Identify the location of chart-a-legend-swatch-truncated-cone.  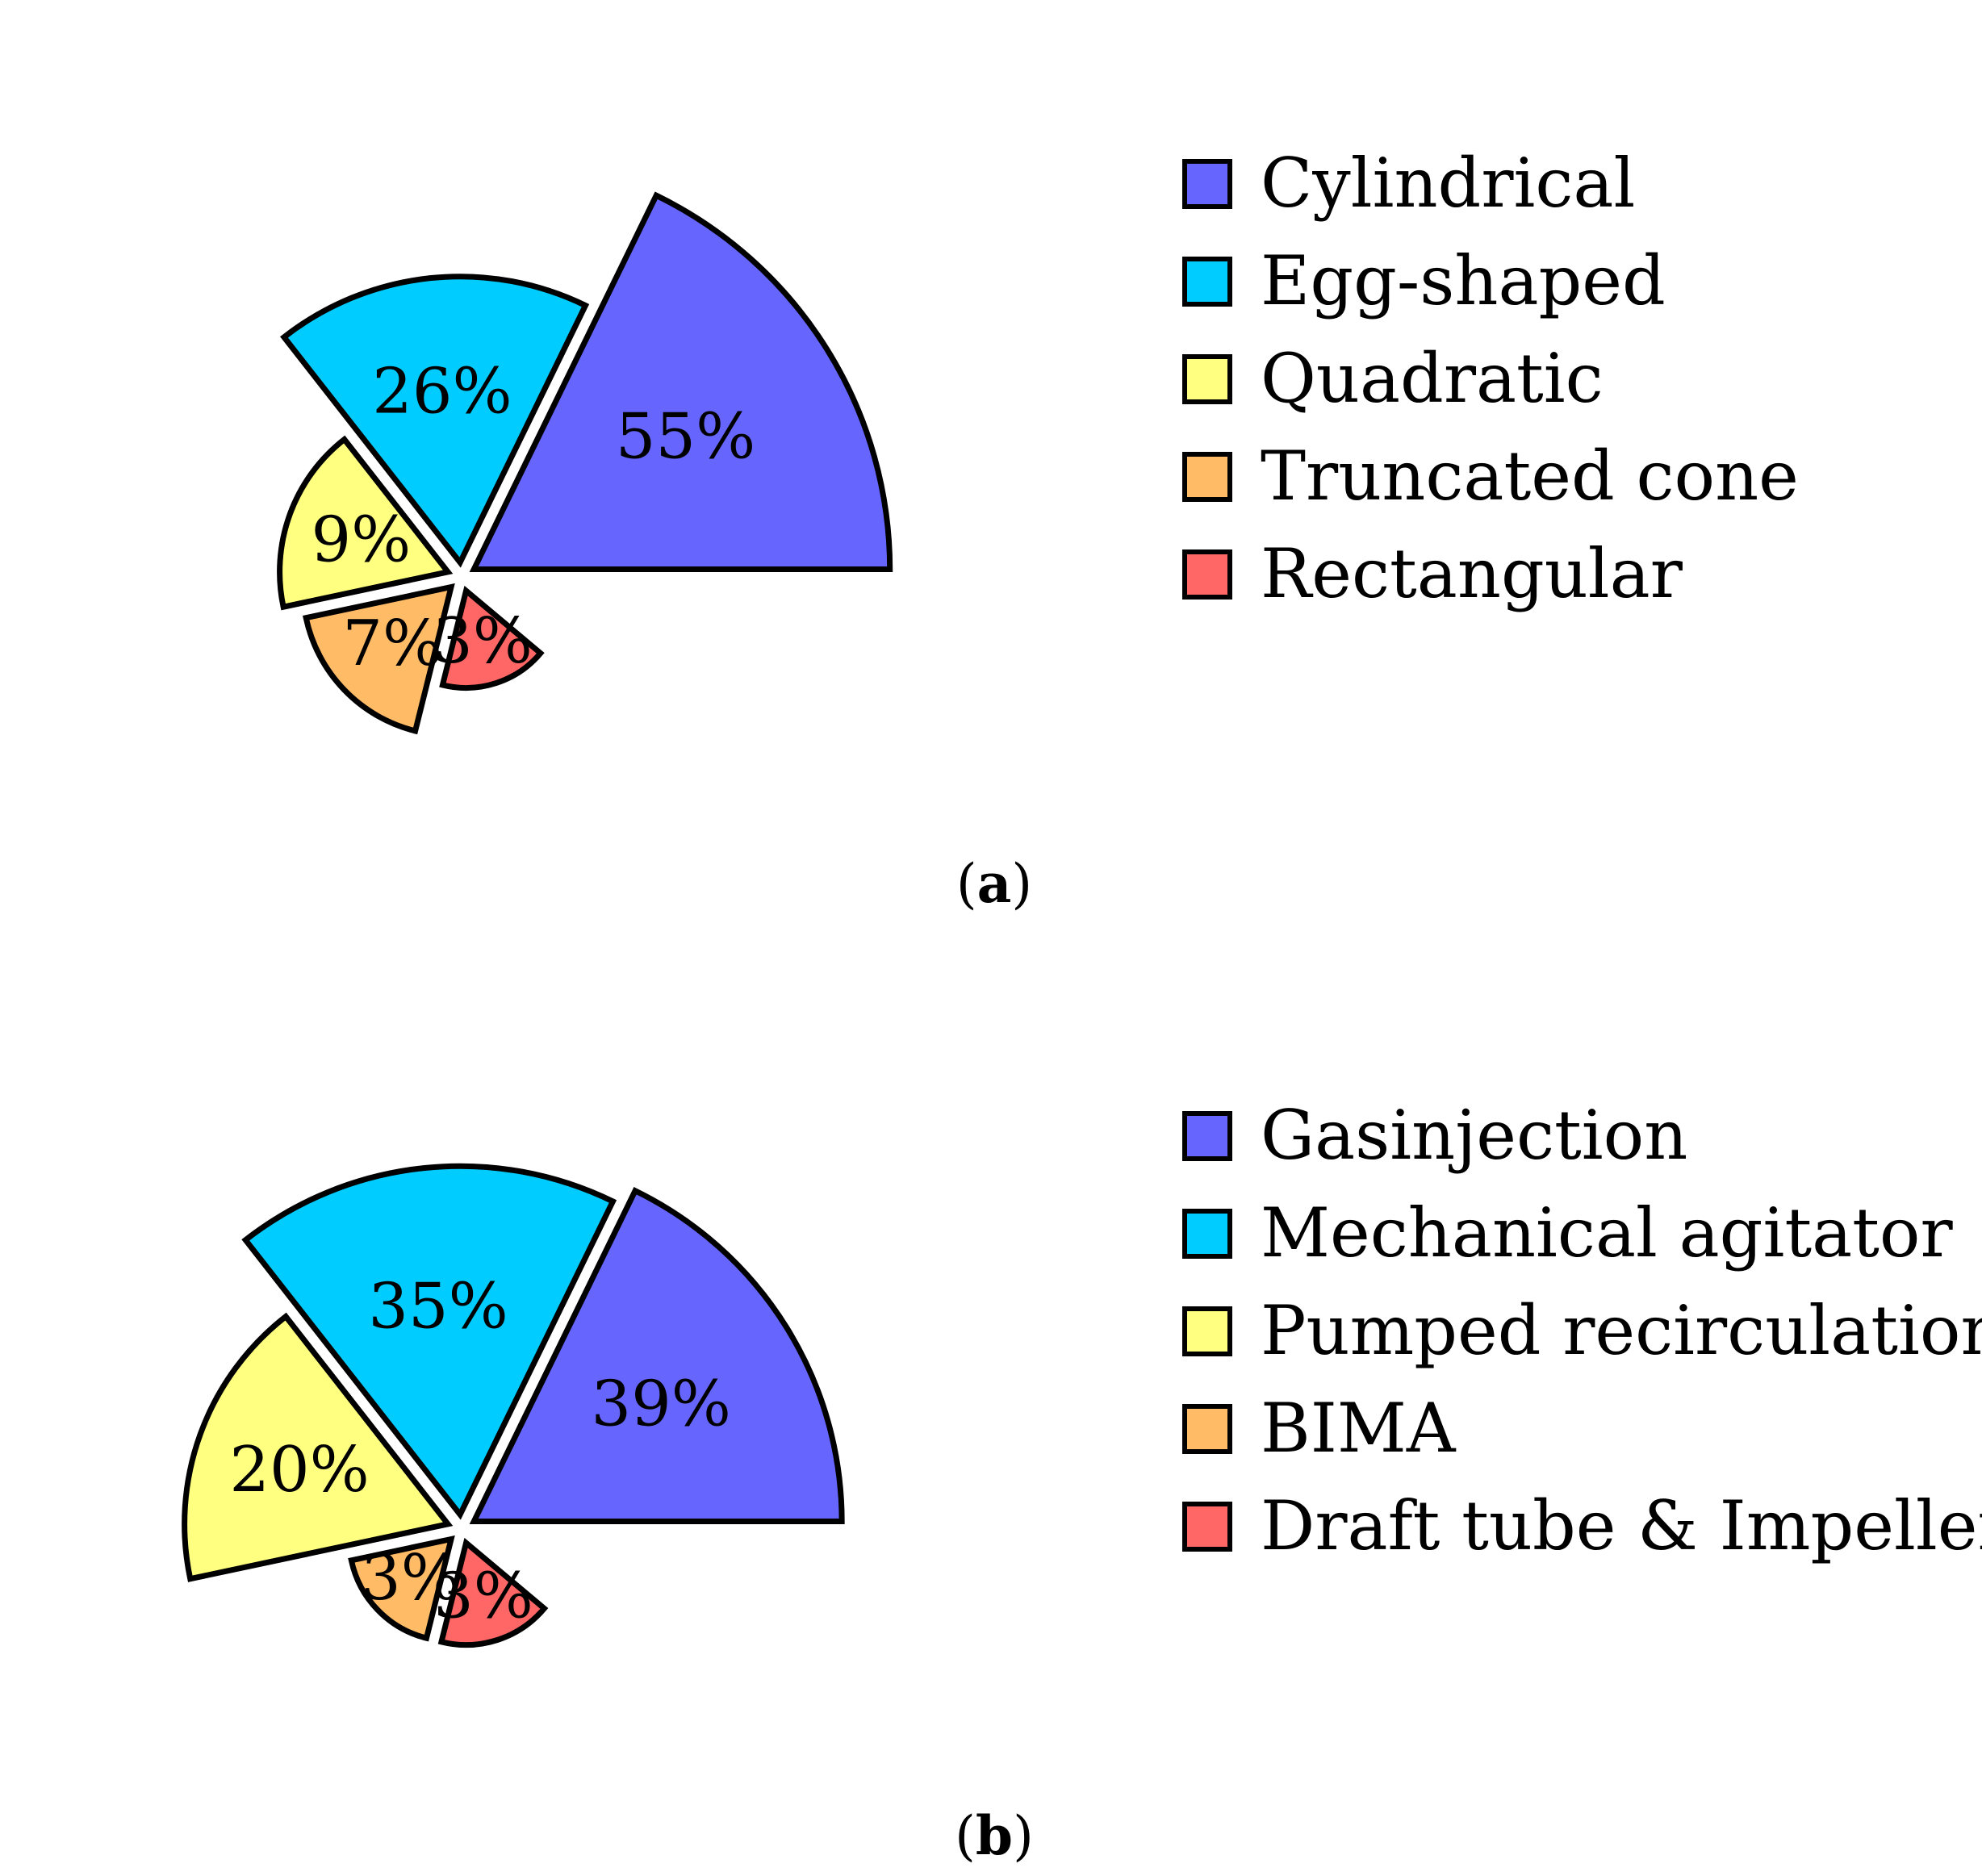
(1207, 477).